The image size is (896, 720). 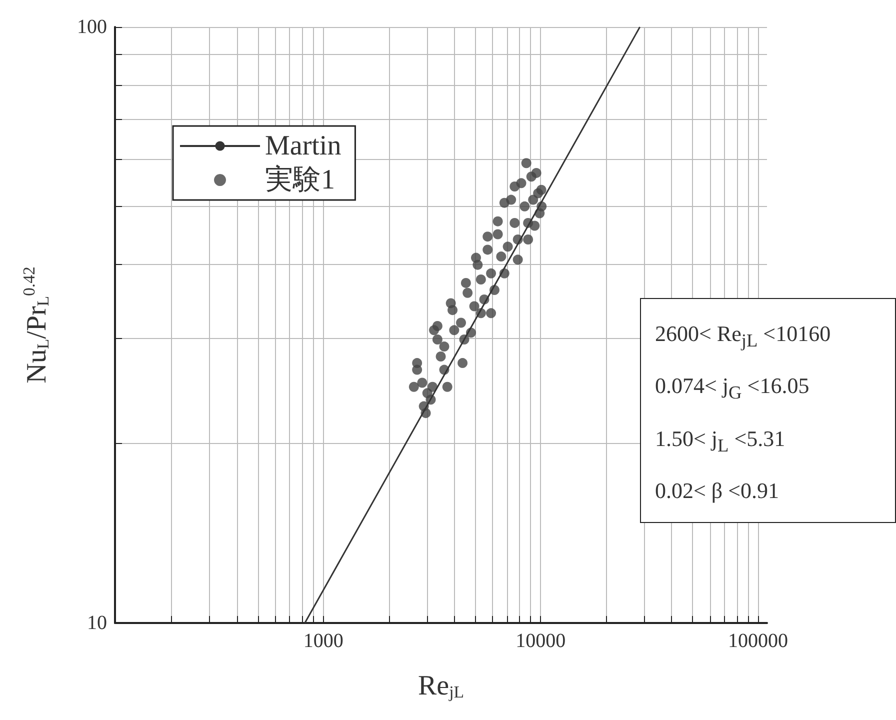 I want to click on x-tick-label: 1000, so click(x=323, y=641).